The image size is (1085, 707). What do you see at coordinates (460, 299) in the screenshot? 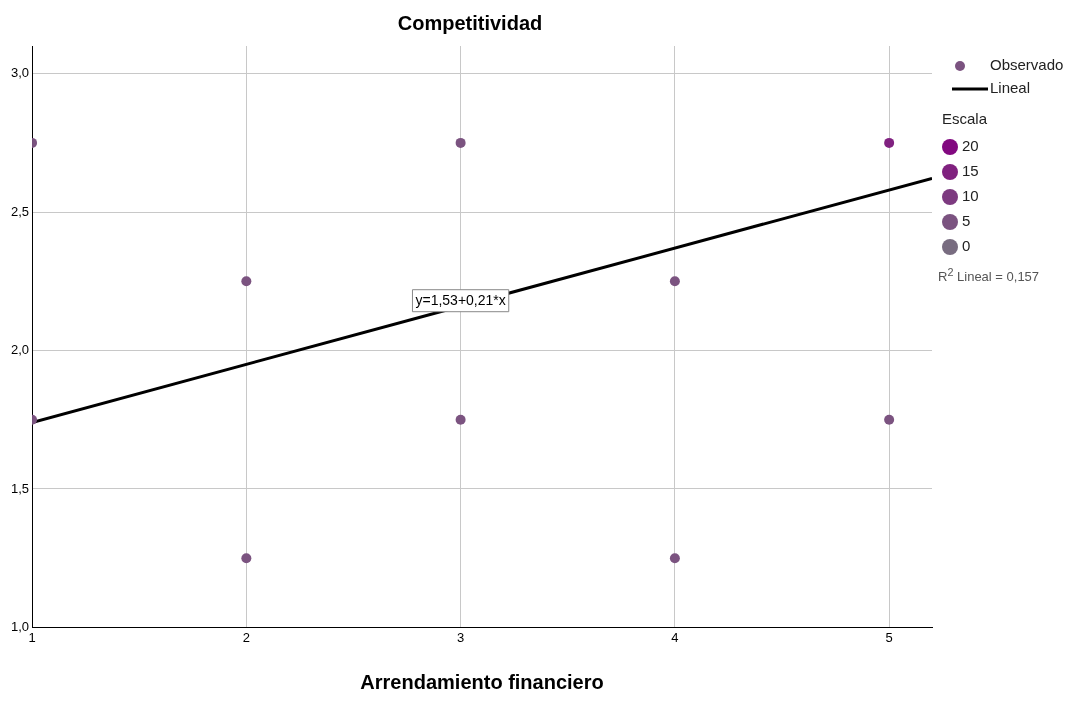
I see `annotation: y=1,53+0,21*x` at bounding box center [460, 299].